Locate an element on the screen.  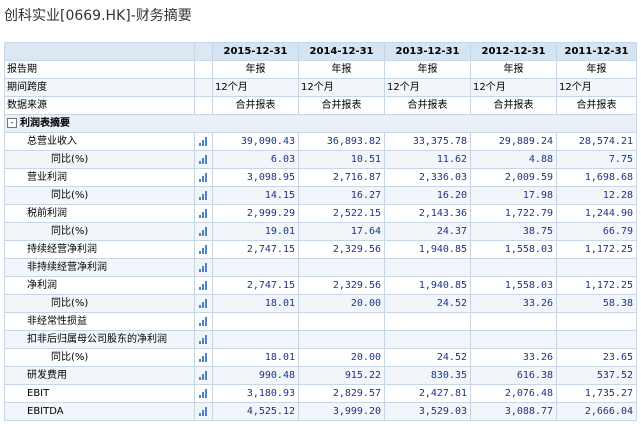
value-cell: 2,009.59 is located at coordinates (513, 177).